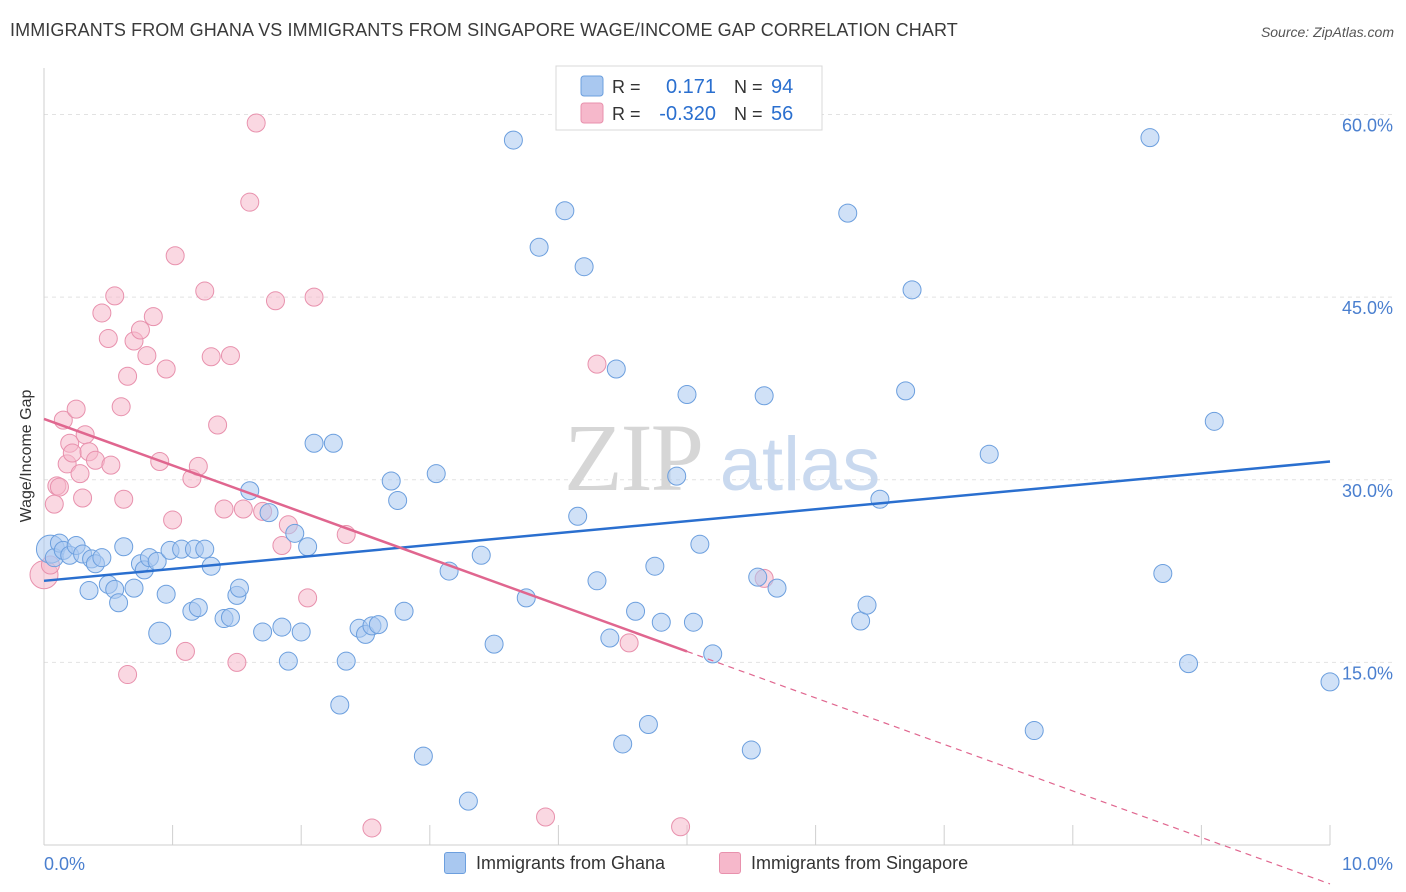 The height and width of the screenshot is (892, 1406). What do you see at coordinates (860, 862) in the screenshot?
I see `bottom-legend-singapore-label: Immigrants from Singapore` at bounding box center [860, 862].